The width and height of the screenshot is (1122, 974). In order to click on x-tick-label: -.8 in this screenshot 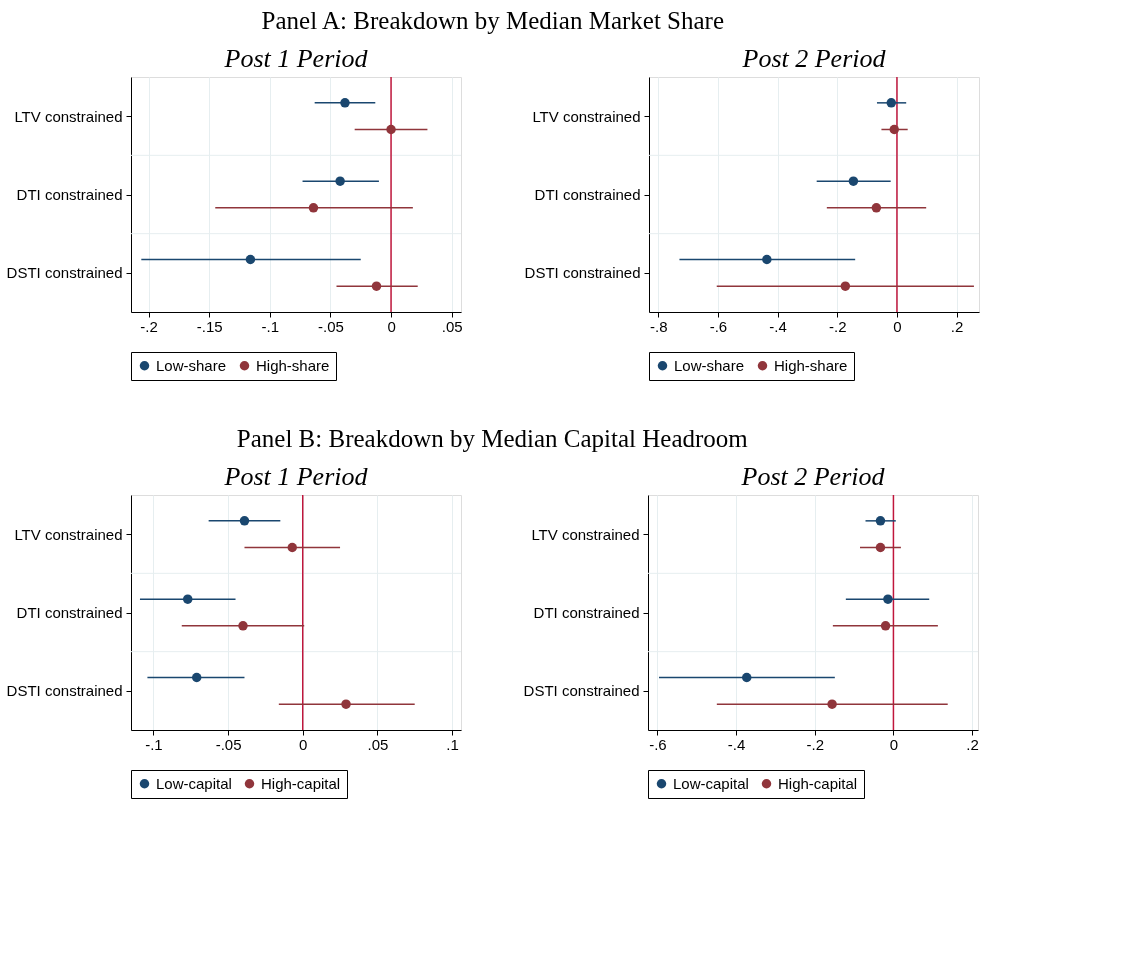, I will do `click(658, 326)`.